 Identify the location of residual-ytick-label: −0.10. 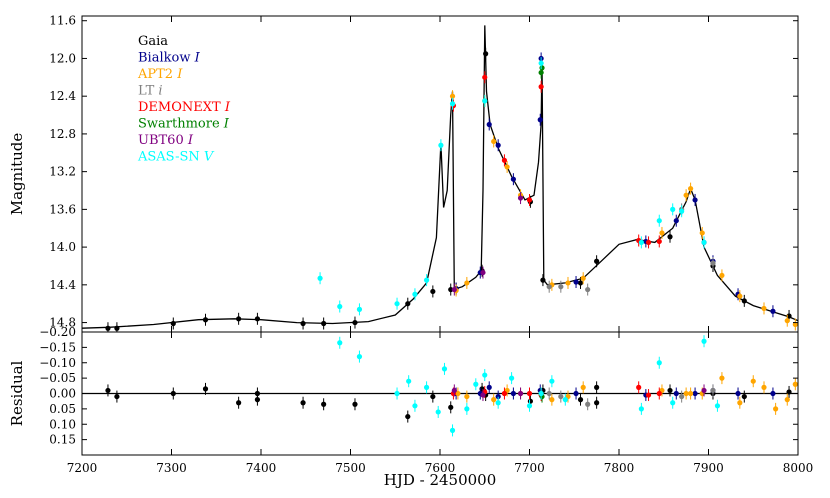
(57, 363).